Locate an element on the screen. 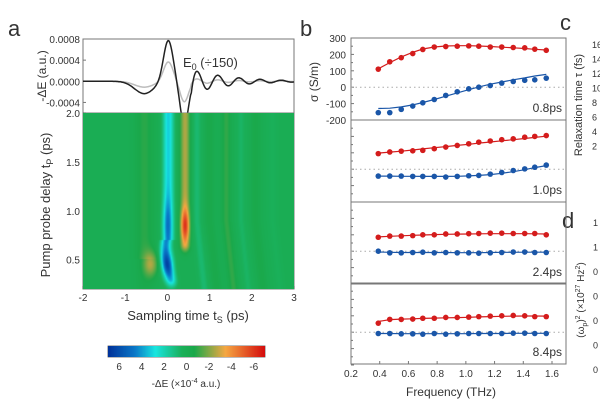 The image size is (600, 400). xtick-label: 1 is located at coordinates (210, 298).